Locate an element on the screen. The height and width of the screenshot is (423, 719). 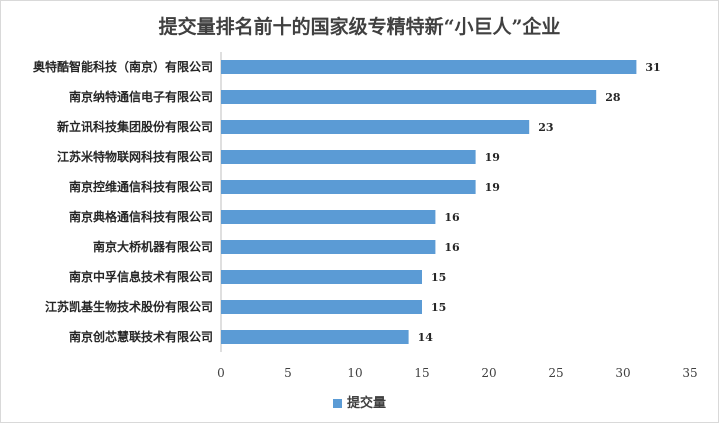
x-tick-label: 20 is located at coordinates (488, 373).